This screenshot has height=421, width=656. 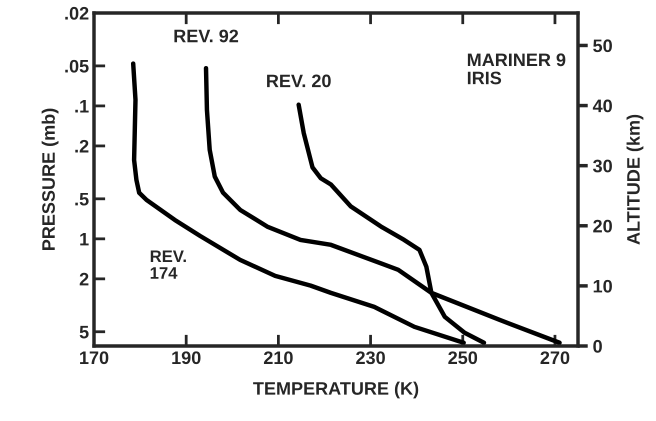 I want to click on y-tick-label: .2, so click(x=81, y=146).